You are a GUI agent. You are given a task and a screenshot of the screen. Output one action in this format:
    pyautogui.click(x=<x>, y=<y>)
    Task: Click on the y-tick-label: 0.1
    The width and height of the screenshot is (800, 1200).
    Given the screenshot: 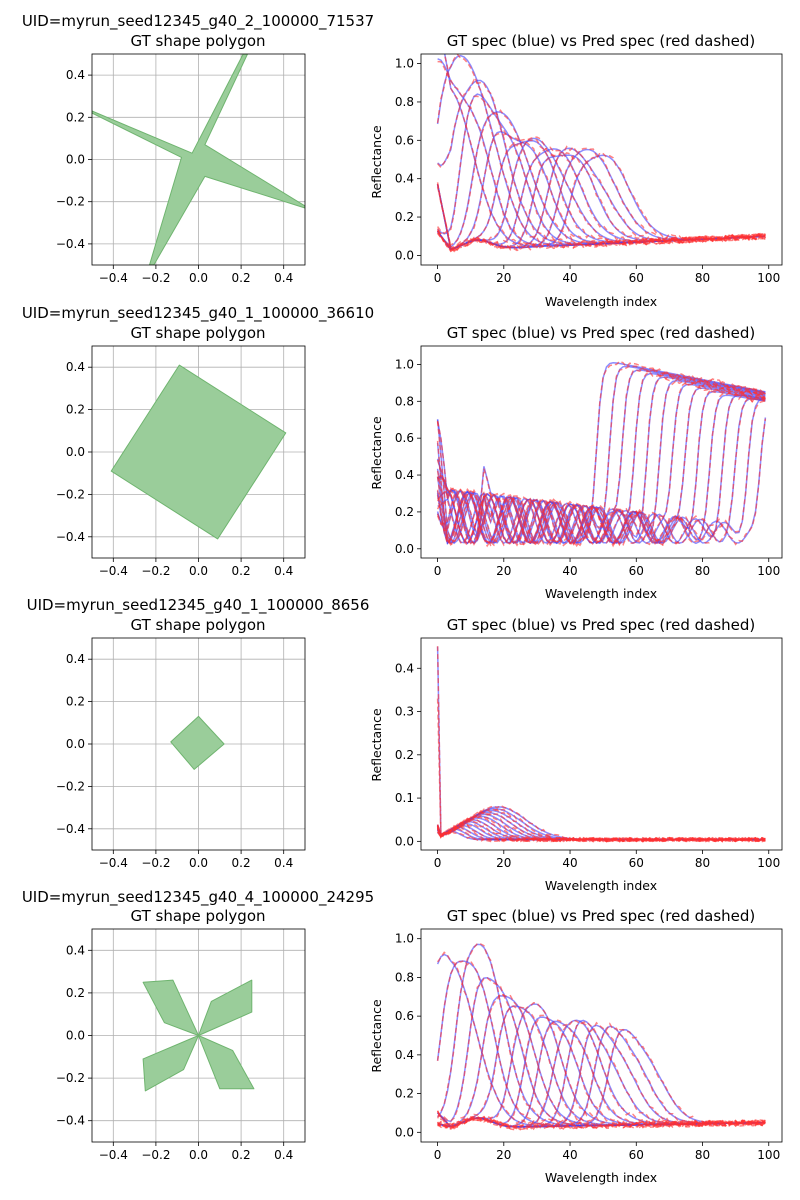 What is the action you would take?
    pyautogui.click(x=404, y=798)
    